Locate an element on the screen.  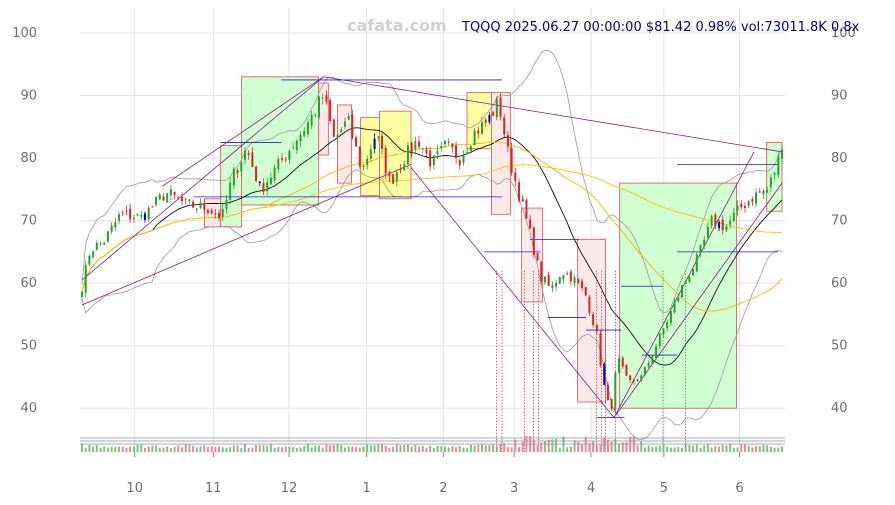
y-tick-label-left: 90 is located at coordinates (28, 96).